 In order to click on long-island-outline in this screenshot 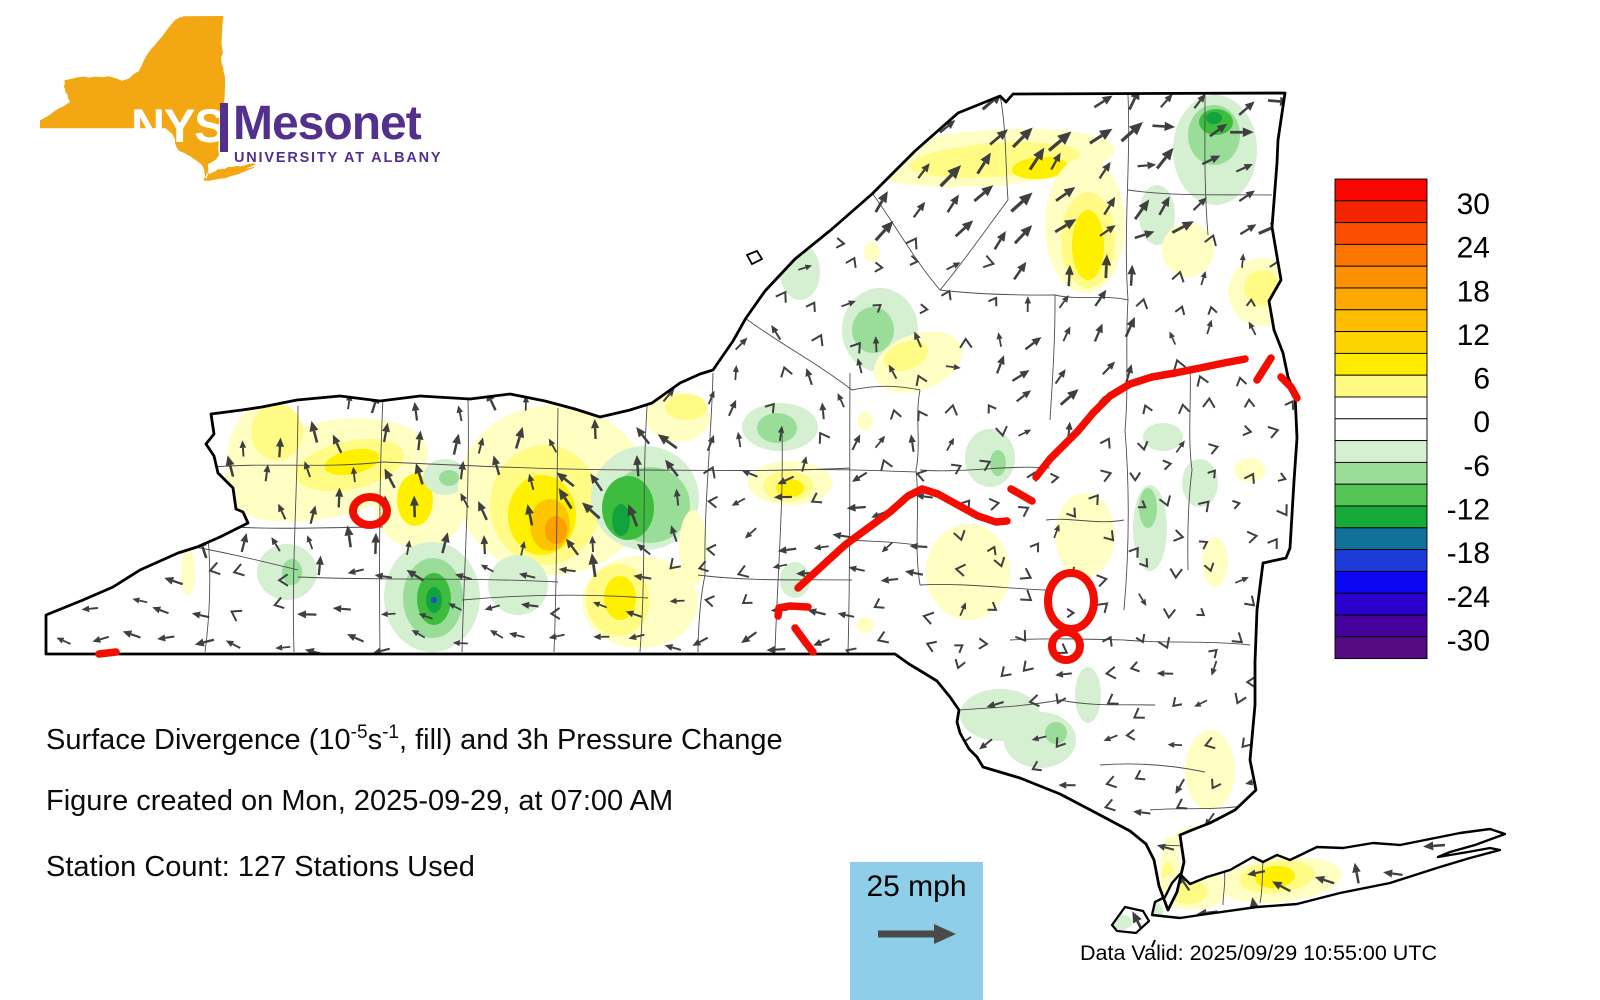, I will do `click(1328, 873)`.